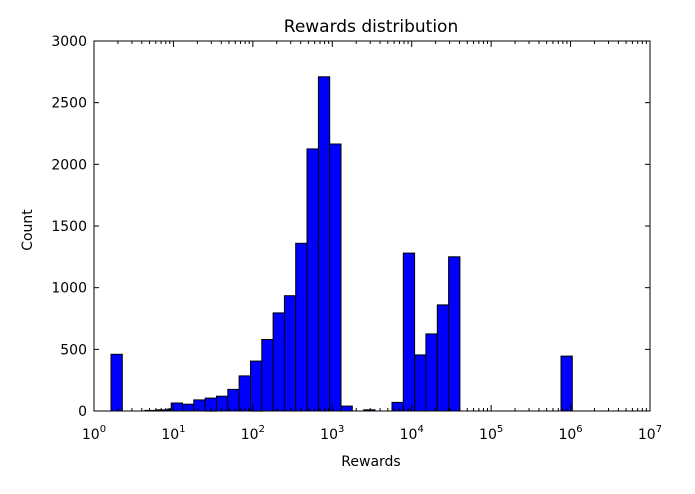  I want to click on x-tick-label: 10³, so click(332, 433).